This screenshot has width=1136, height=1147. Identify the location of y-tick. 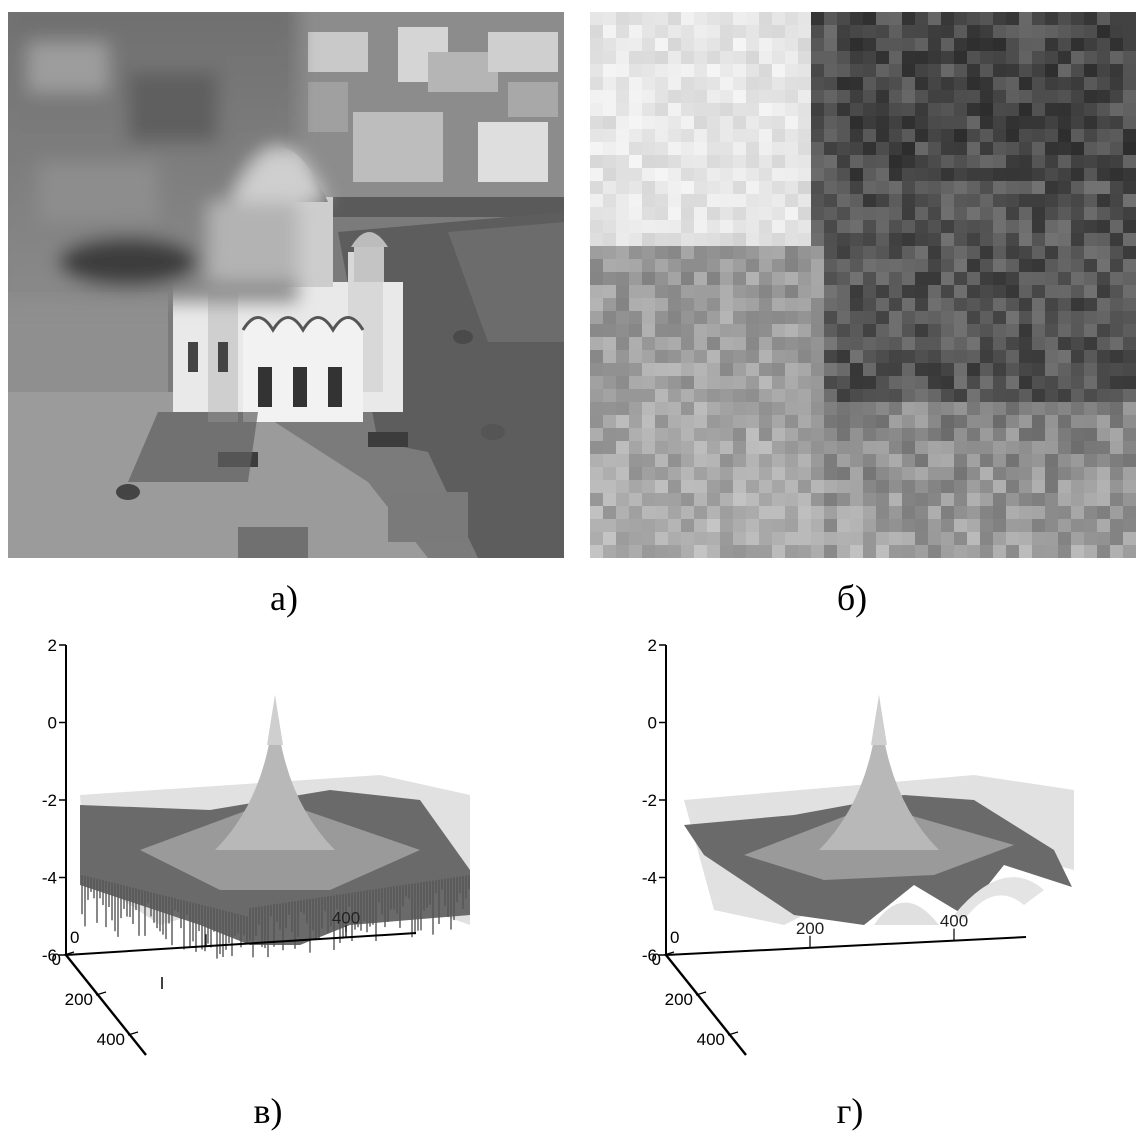
(69, 953).